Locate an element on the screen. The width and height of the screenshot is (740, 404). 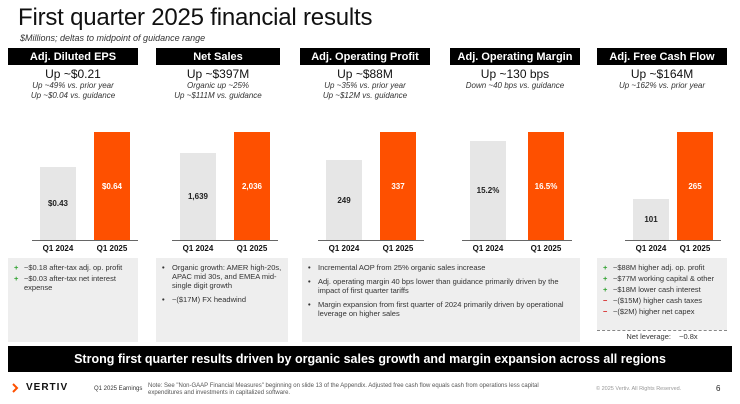
bar-prior-label: 15.2% is located at coordinates (488, 190).